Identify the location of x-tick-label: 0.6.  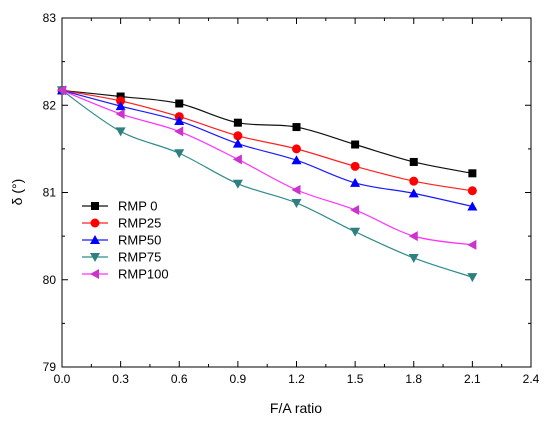
(179, 379).